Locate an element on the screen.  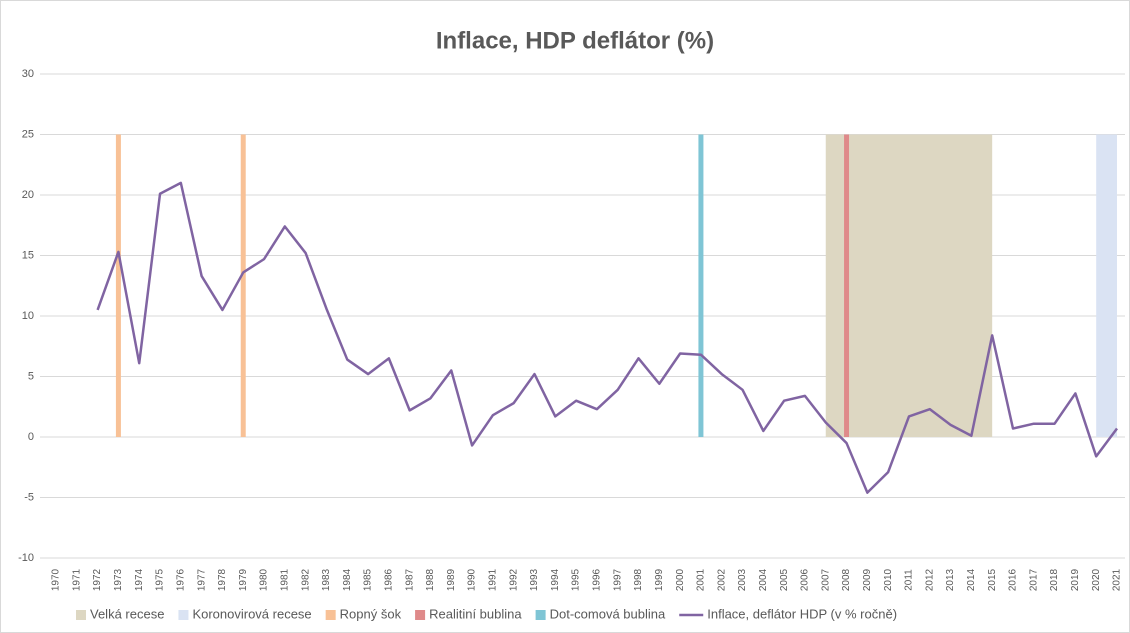
x-tick-label: 2004 is located at coordinates (763, 579).